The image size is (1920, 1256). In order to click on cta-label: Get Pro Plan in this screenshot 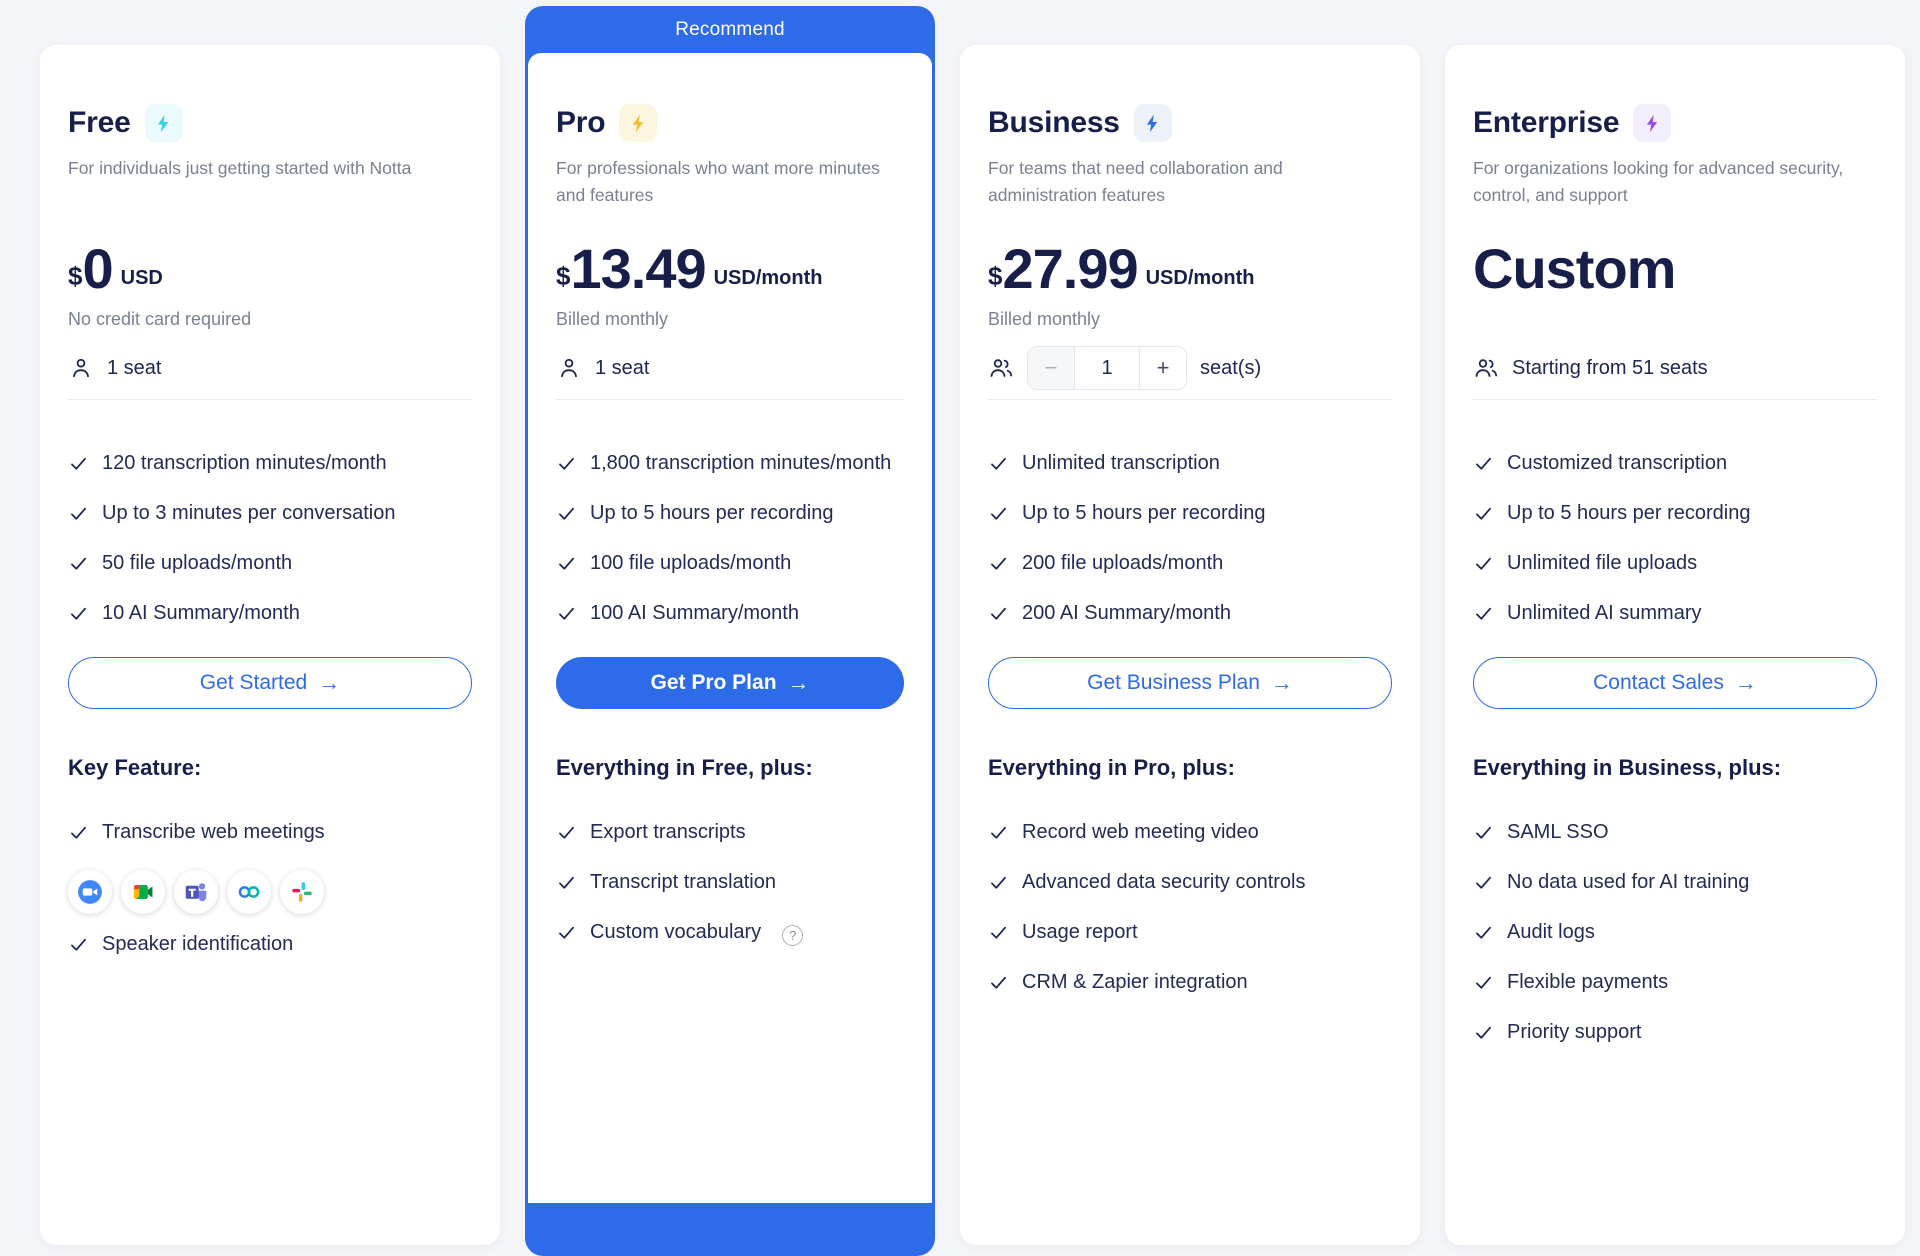, I will do `click(713, 682)`.